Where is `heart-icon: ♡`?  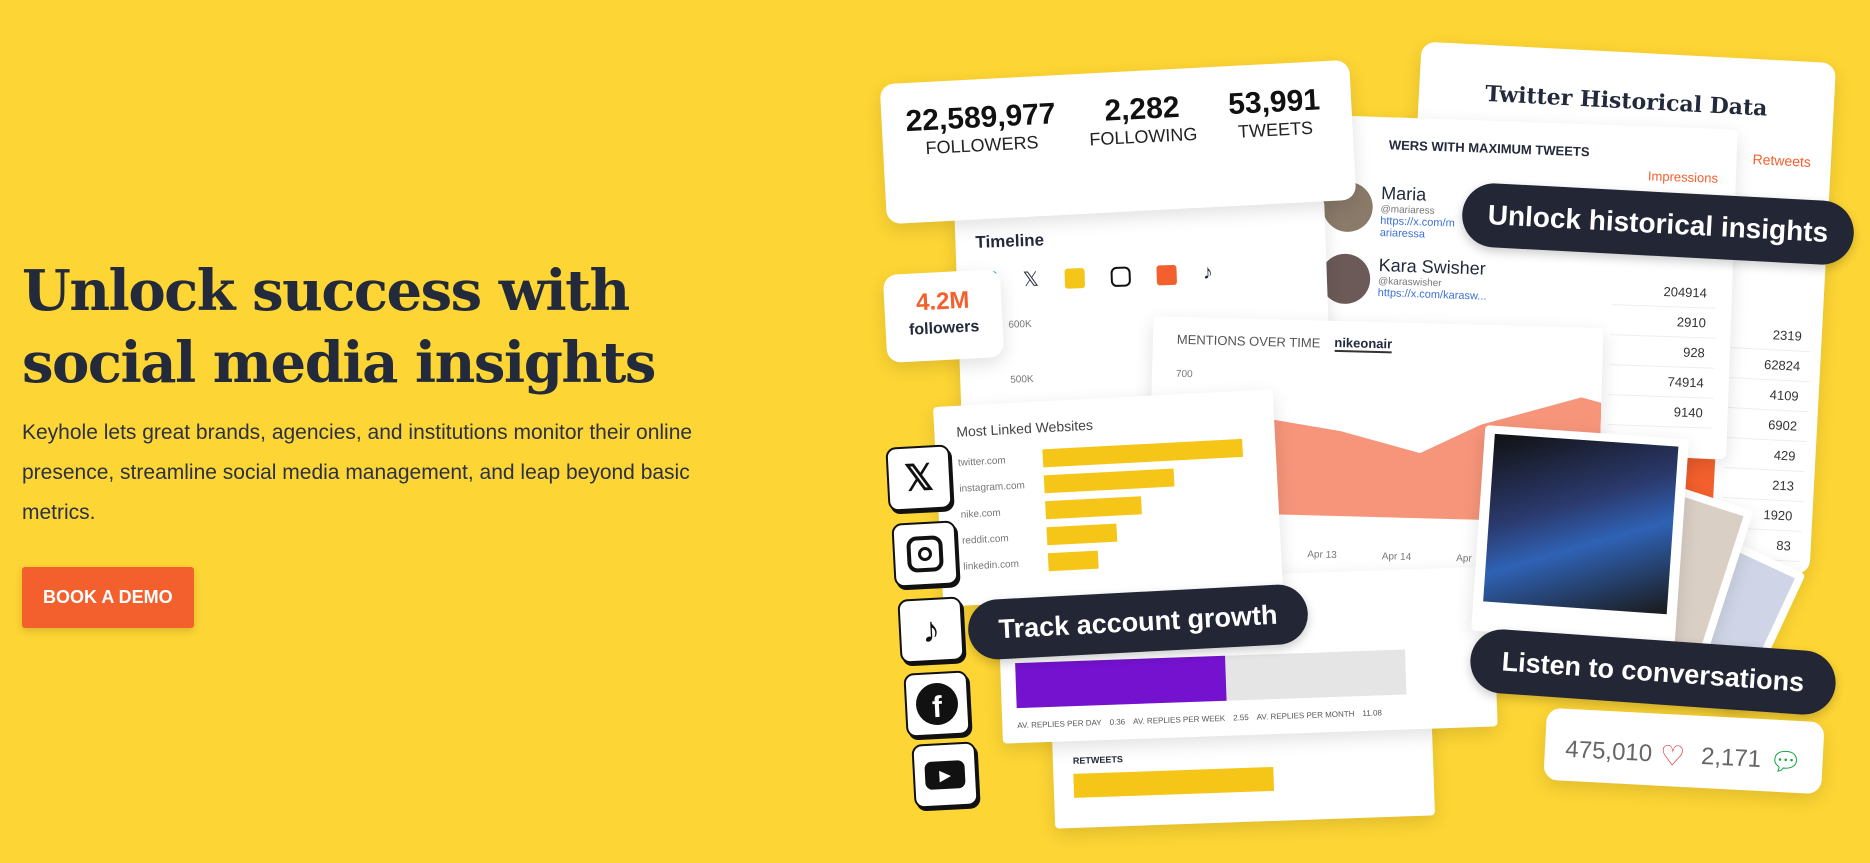 heart-icon: ♡ is located at coordinates (1672, 755).